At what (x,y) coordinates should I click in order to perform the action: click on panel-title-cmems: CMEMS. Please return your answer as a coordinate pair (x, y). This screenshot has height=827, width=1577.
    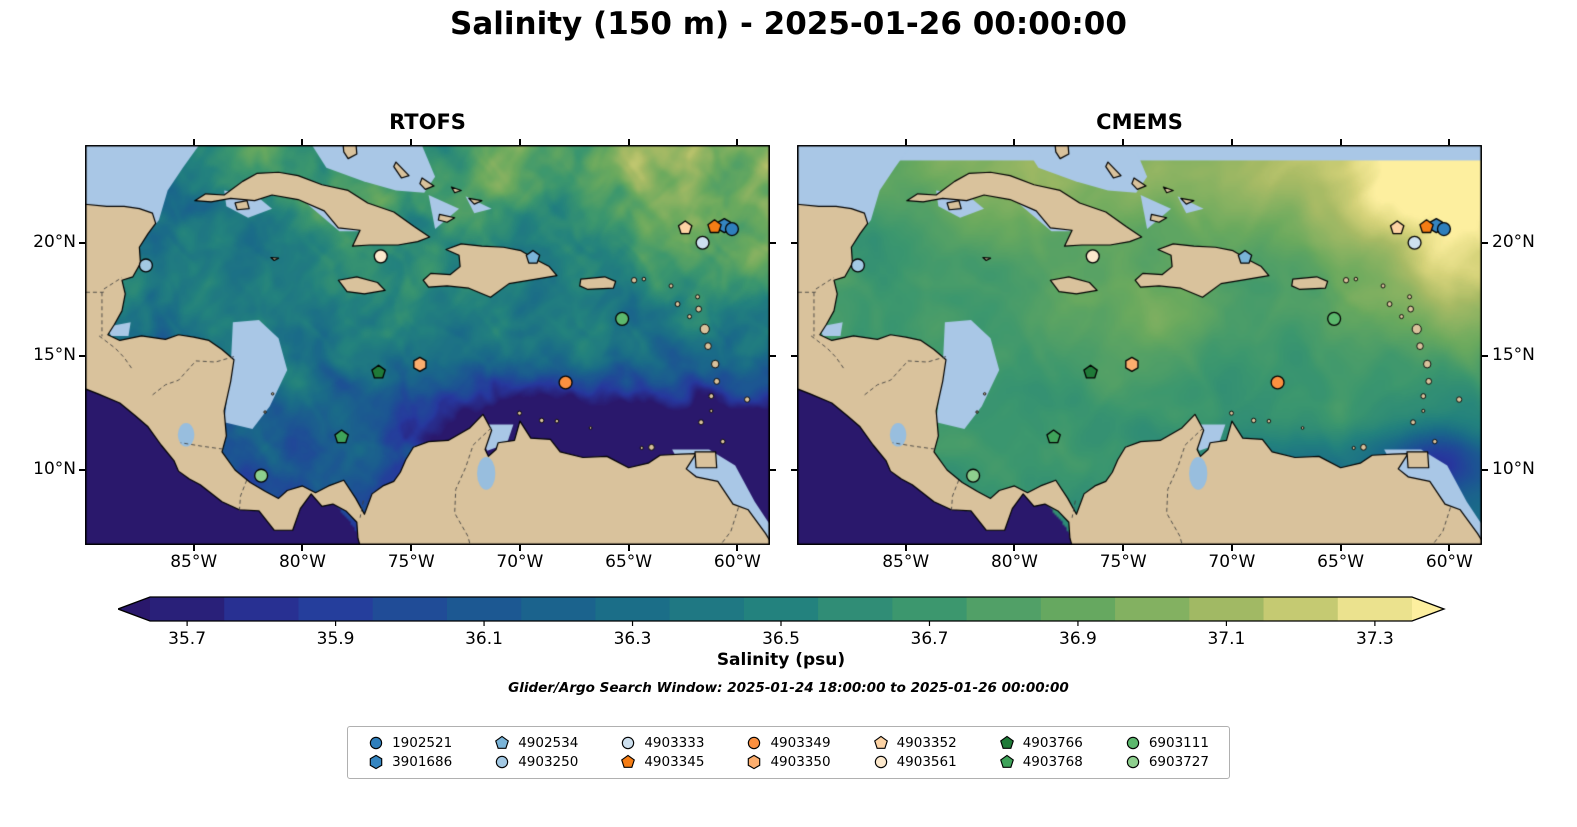
    Looking at the image, I should click on (1139, 122).